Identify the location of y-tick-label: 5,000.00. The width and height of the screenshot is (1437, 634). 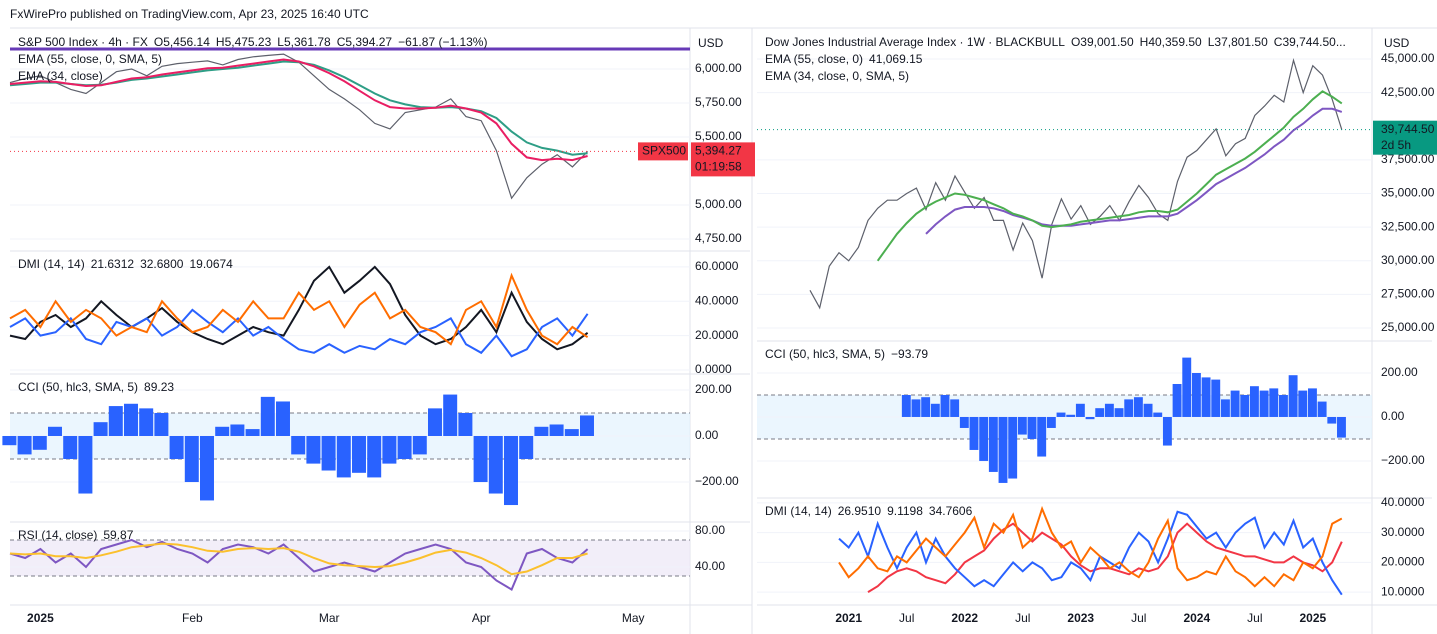
(718, 204).